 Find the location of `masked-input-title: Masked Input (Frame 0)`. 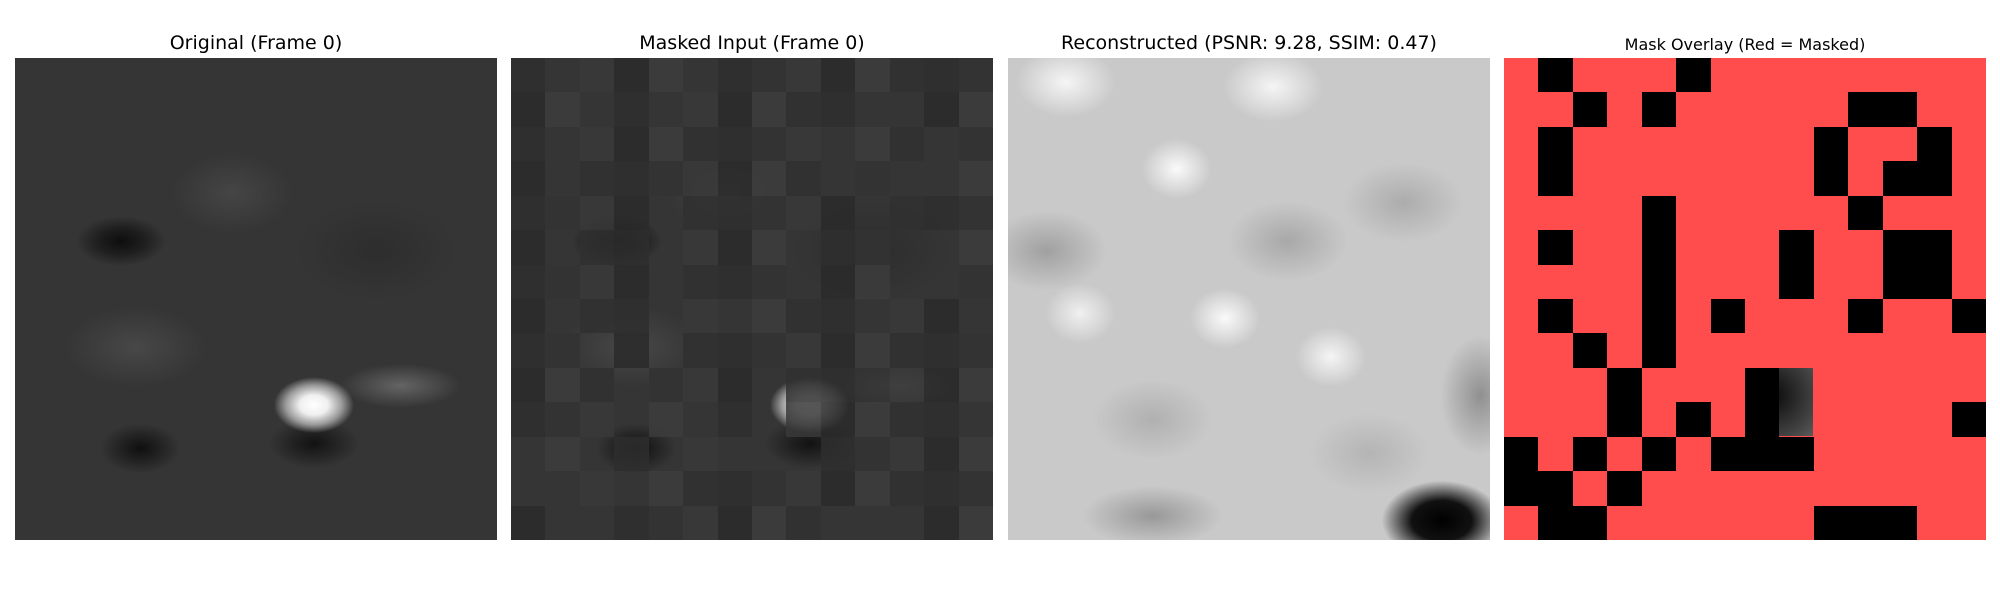

masked-input-title: Masked Input (Frame 0) is located at coordinates (752, 43).